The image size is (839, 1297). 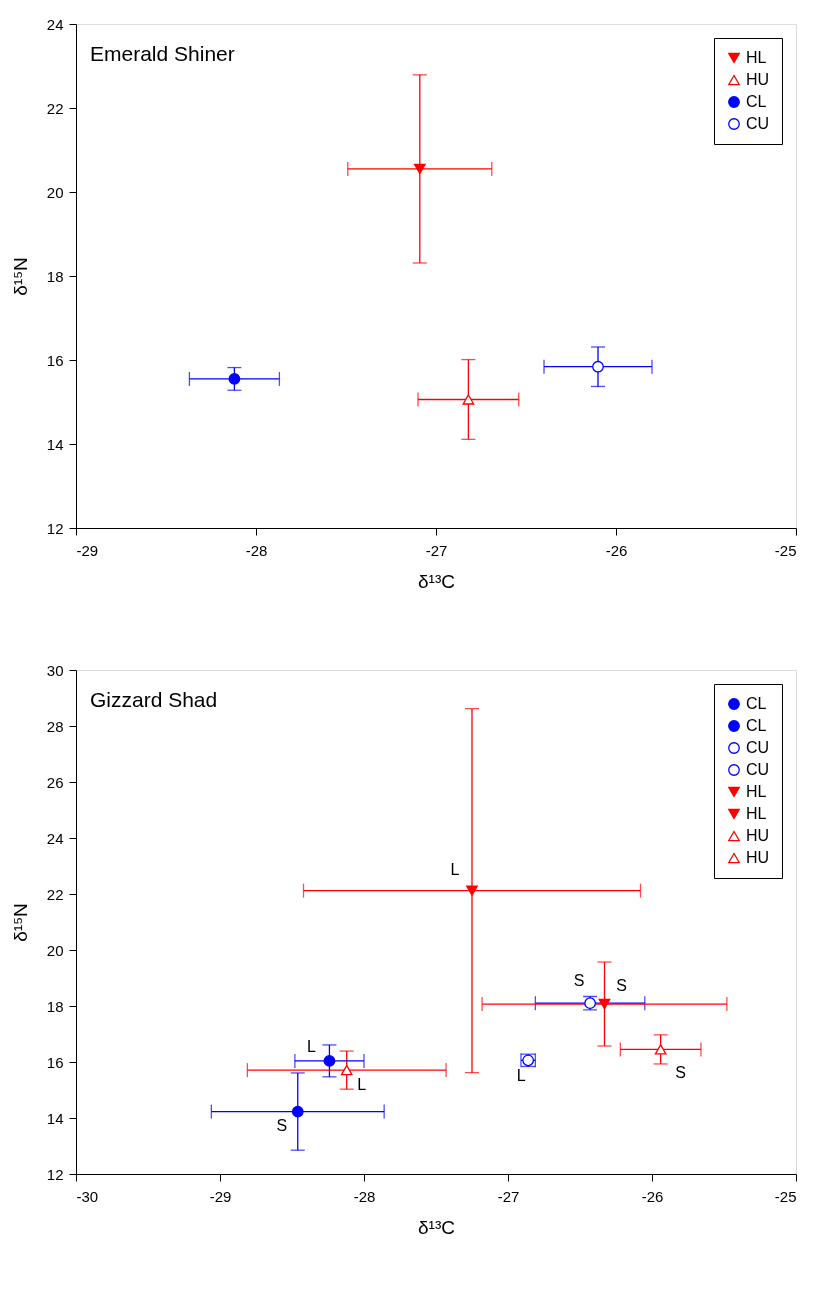 I want to click on y-tick-label: 28, so click(x=55, y=726).